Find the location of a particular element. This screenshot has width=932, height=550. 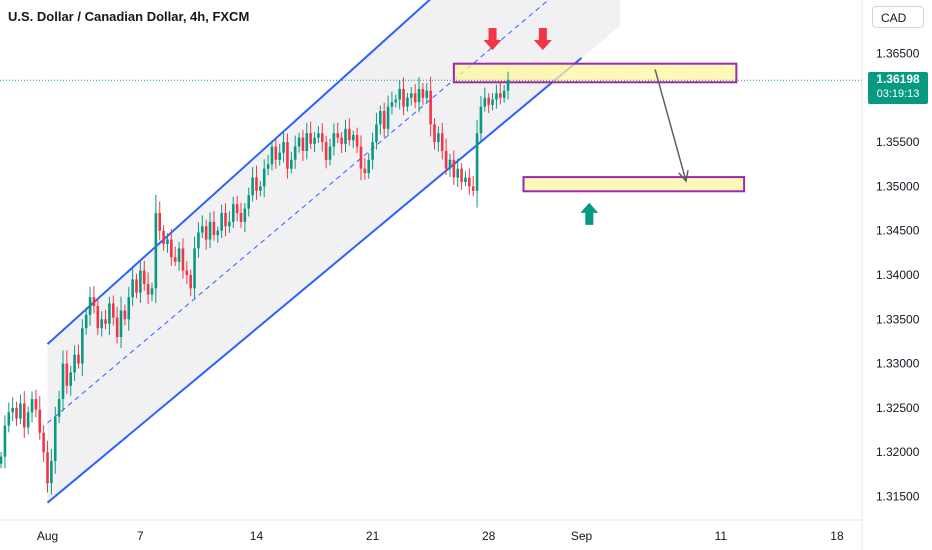

price-tick-label: 1.34500 is located at coordinates (898, 231).